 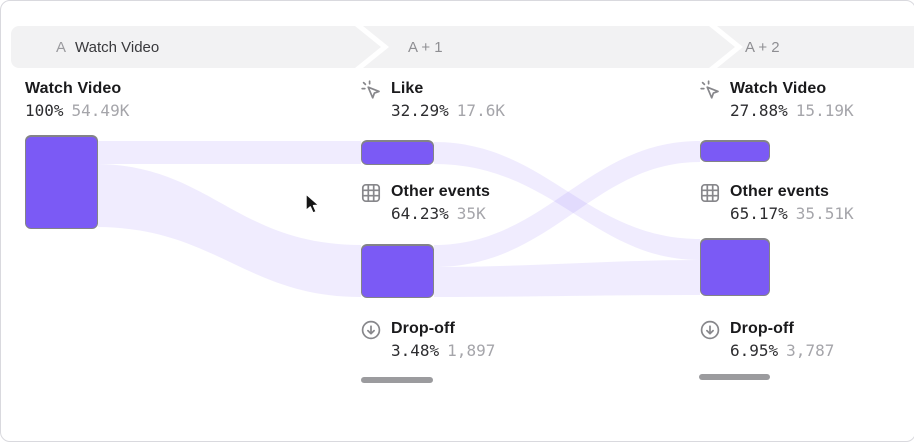 What do you see at coordinates (44, 110) in the screenshot?
I see `entry-percent: 100%` at bounding box center [44, 110].